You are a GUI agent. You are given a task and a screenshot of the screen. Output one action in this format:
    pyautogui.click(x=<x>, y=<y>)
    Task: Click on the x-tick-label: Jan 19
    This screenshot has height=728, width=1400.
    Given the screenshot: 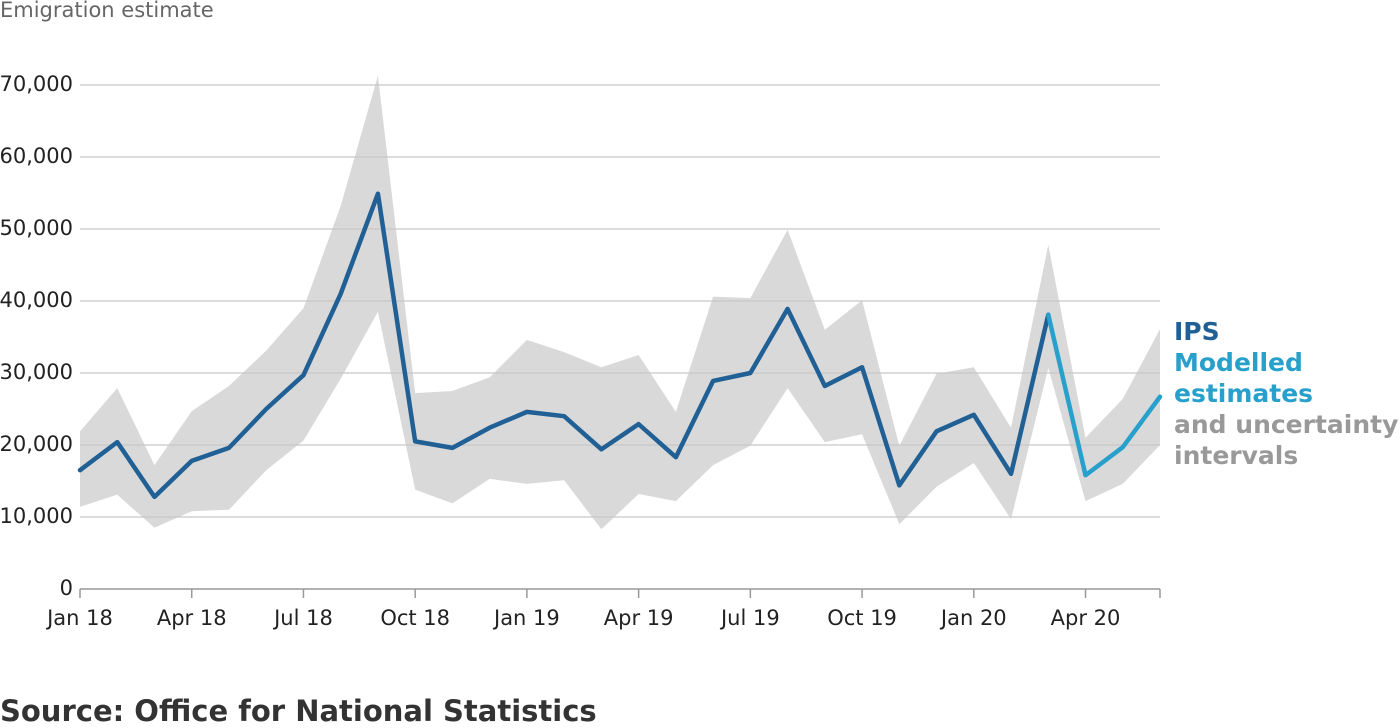 What is the action you would take?
    pyautogui.click(x=526, y=618)
    